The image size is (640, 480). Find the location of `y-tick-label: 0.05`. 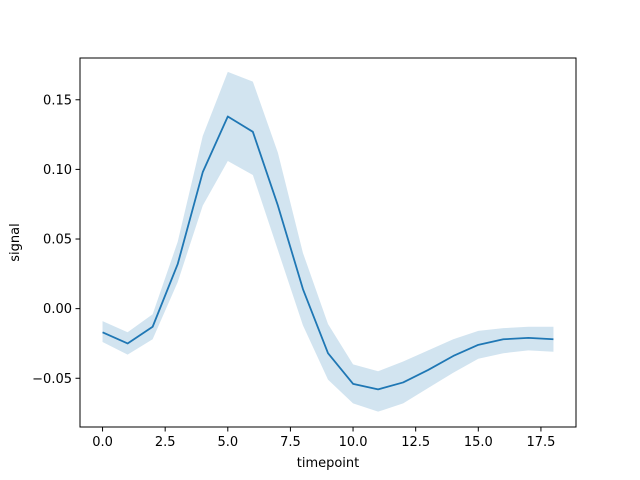

y-tick-label: 0.05 is located at coordinates (57, 240).